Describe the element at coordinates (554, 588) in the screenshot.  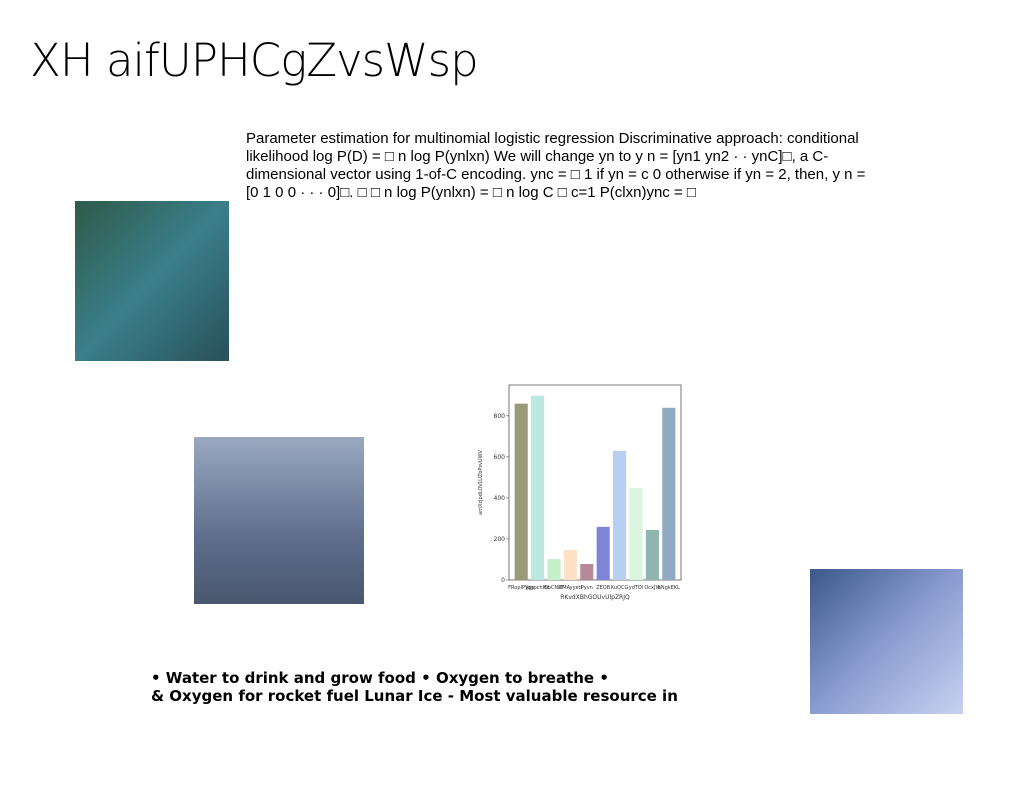
I see `x-tick-label: ObCNRT` at that location.